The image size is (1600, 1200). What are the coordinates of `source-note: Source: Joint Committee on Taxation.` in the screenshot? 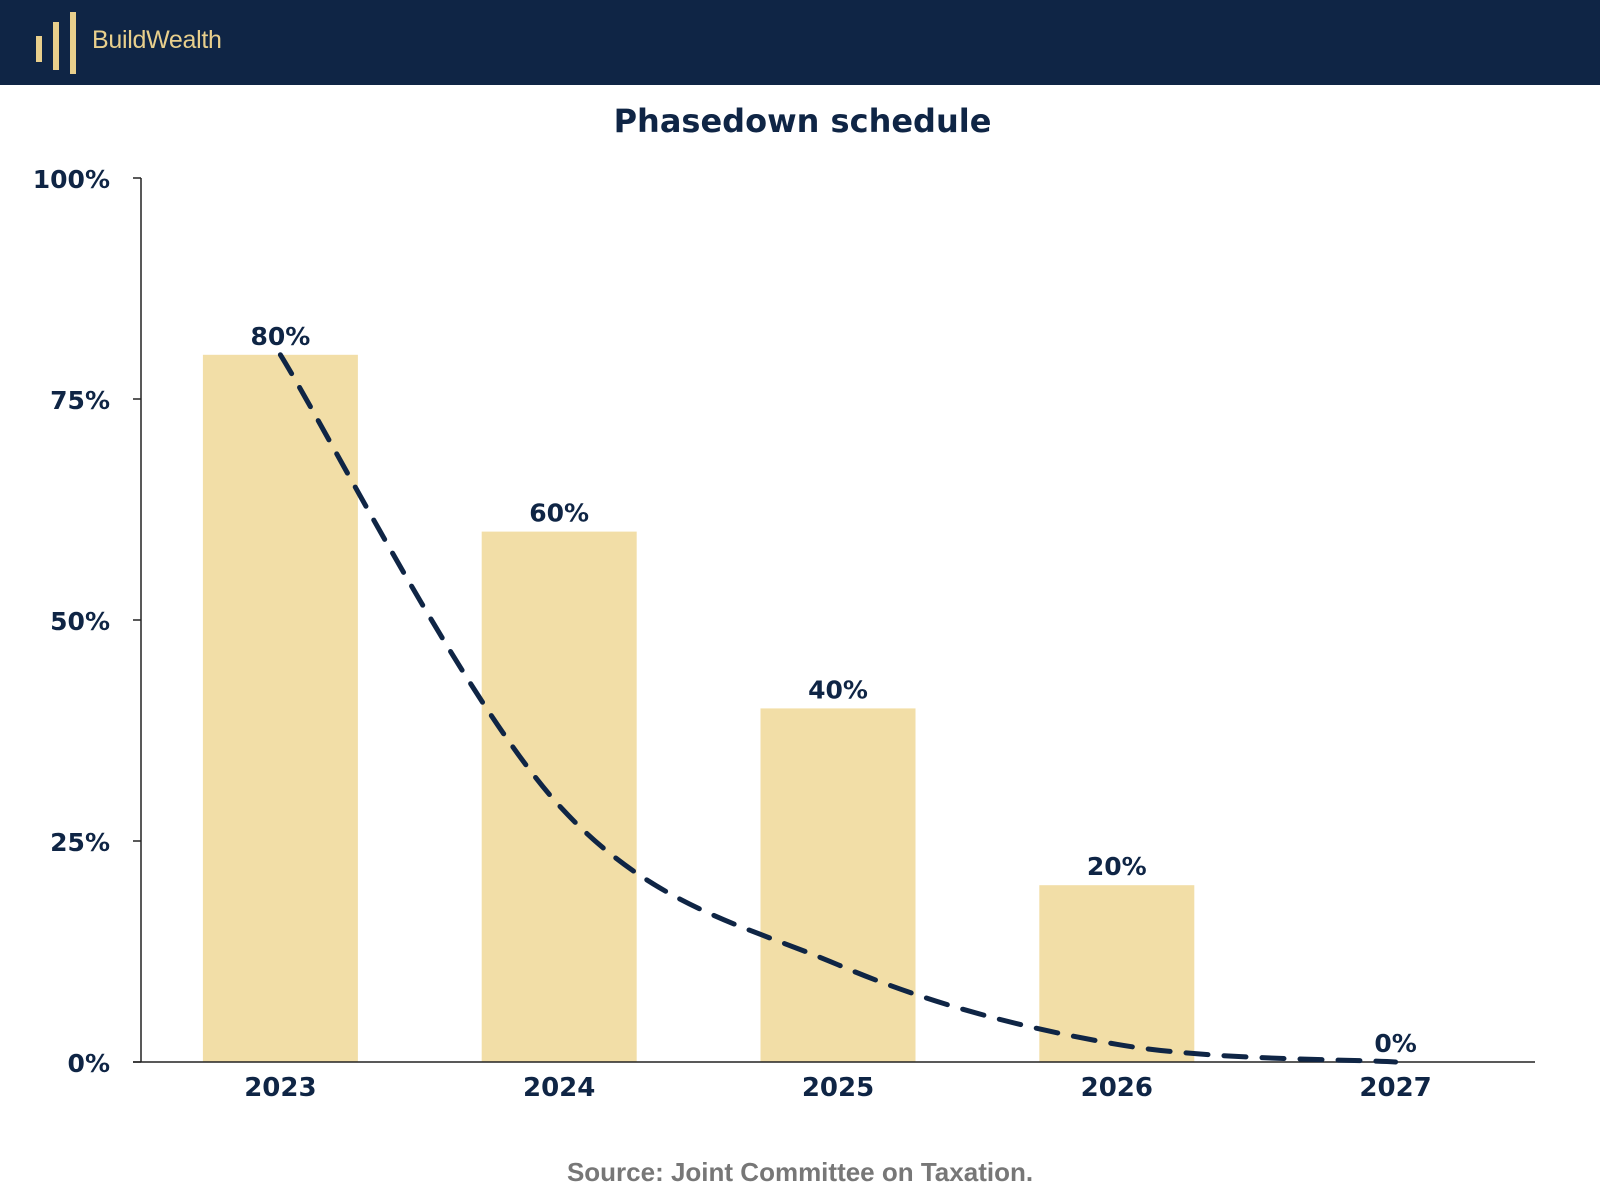 It's located at (800, 1172).